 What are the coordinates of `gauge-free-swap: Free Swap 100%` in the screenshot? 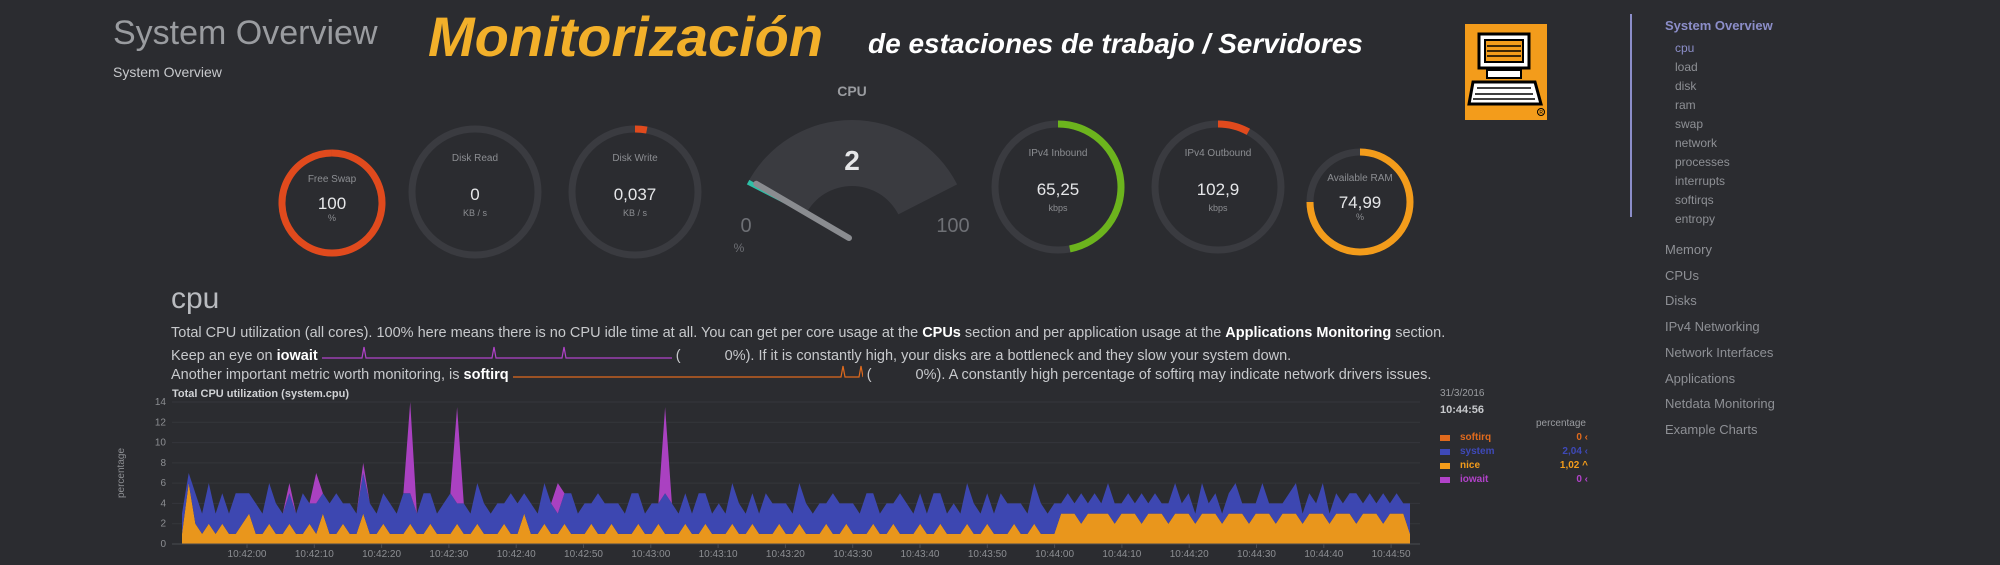 It's located at (332, 203).